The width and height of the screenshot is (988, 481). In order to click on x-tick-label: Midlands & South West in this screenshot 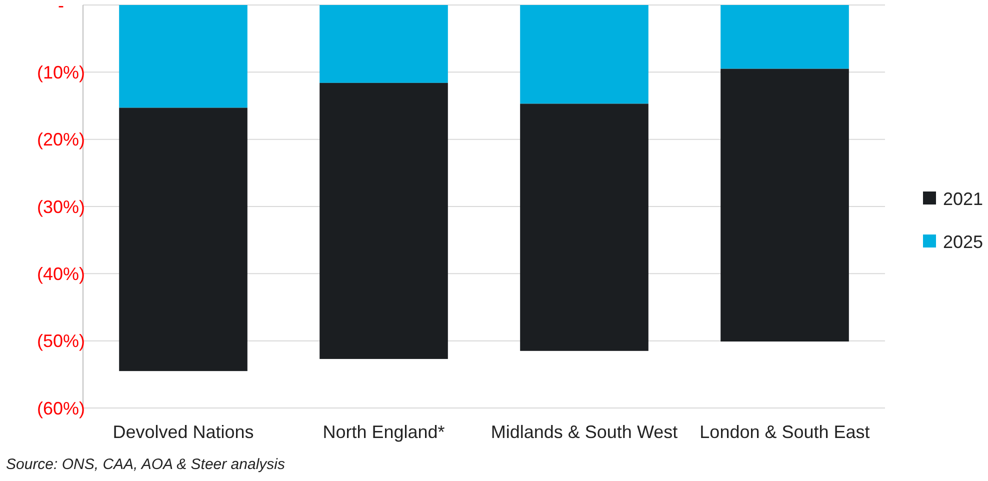, I will do `click(584, 432)`.